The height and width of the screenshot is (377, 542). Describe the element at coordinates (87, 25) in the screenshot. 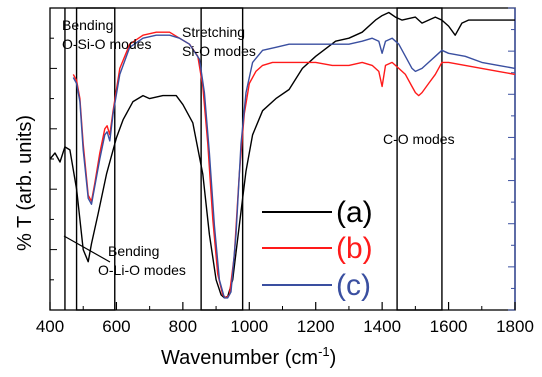

I see `annotation-bending-osio-line1: Bending` at that location.